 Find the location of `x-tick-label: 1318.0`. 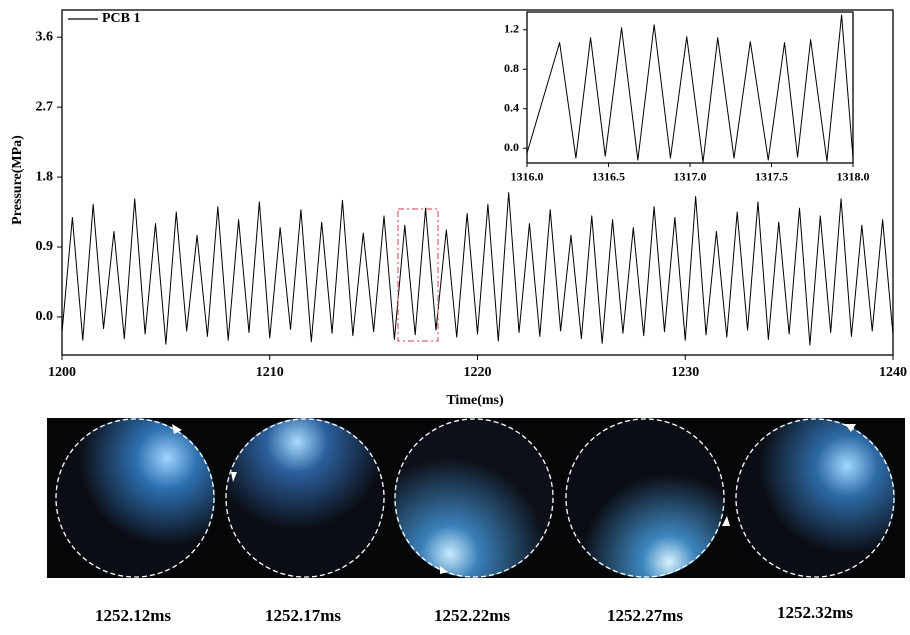

x-tick-label: 1318.0 is located at coordinates (853, 177).